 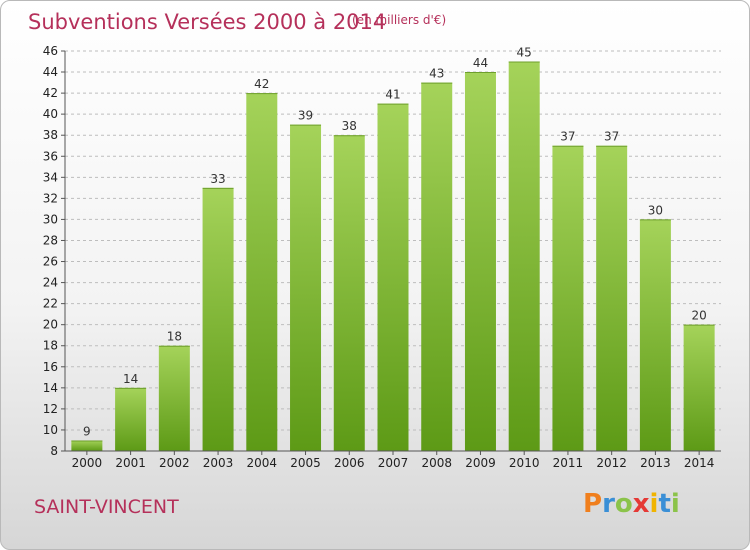 What do you see at coordinates (50, 367) in the screenshot?
I see `y-tick-label: 16` at bounding box center [50, 367].